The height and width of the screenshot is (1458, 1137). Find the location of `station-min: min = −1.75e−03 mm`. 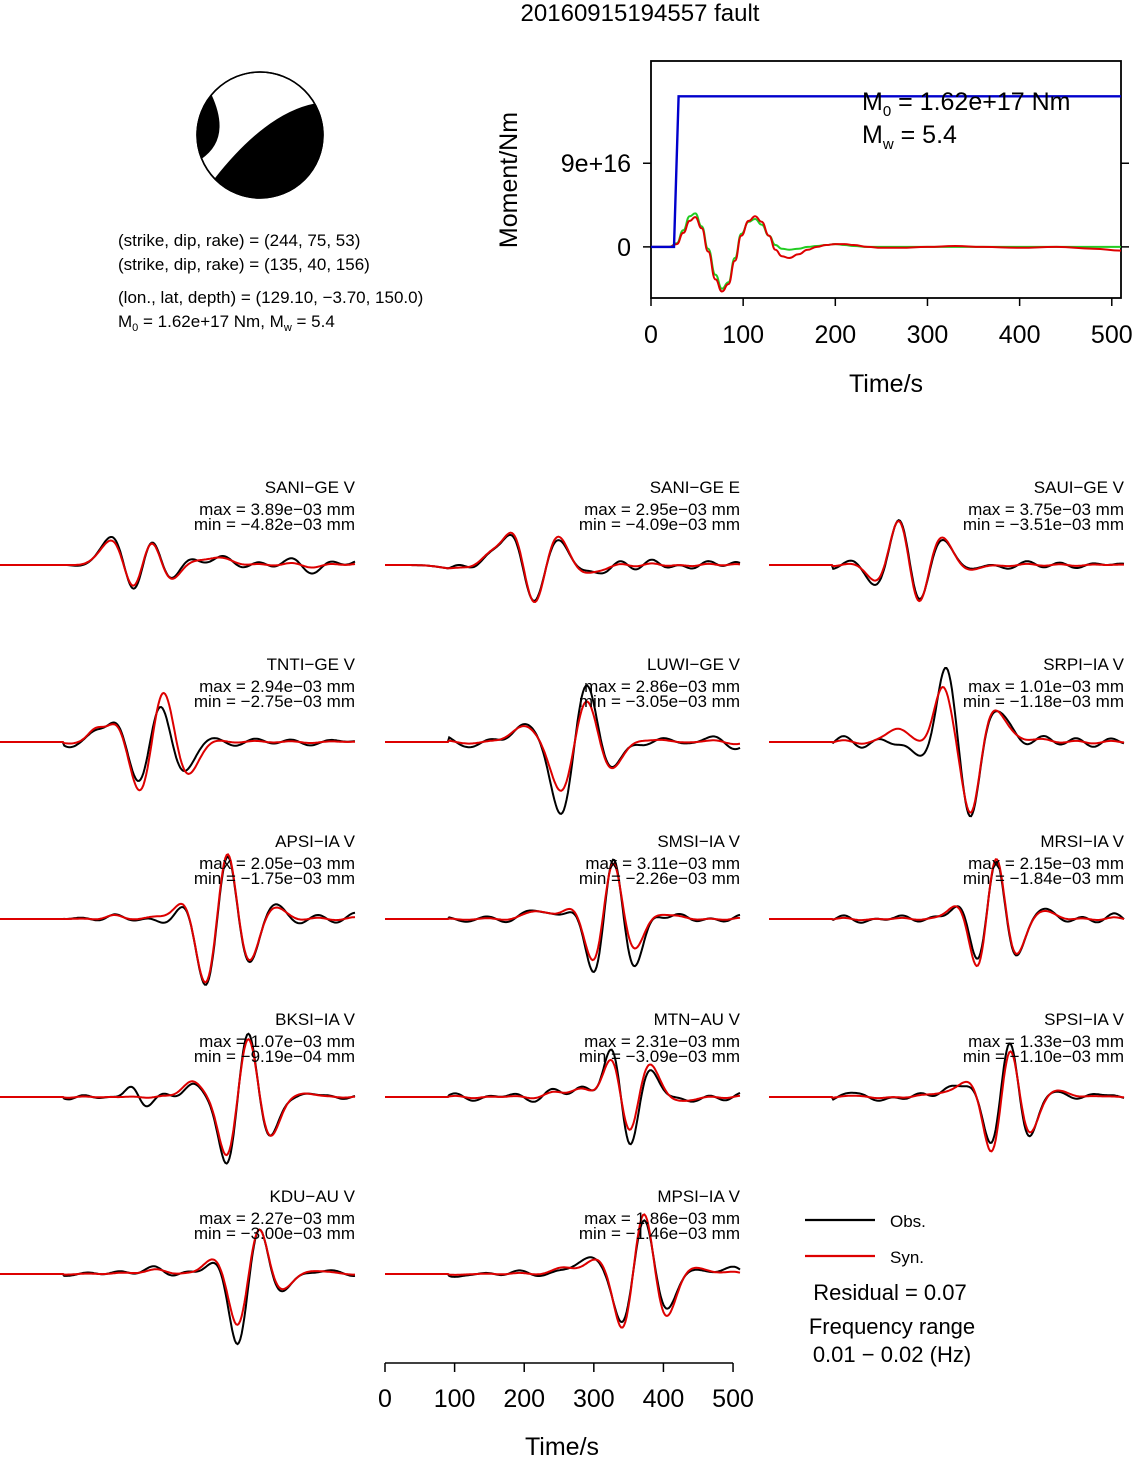

station-min: min = −1.75e−03 mm is located at coordinates (274, 878).